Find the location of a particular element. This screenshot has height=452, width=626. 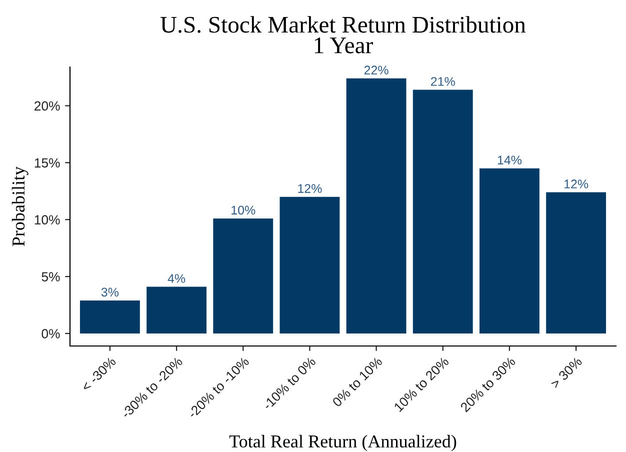

y-tick-label: 15% is located at coordinates (47, 163).